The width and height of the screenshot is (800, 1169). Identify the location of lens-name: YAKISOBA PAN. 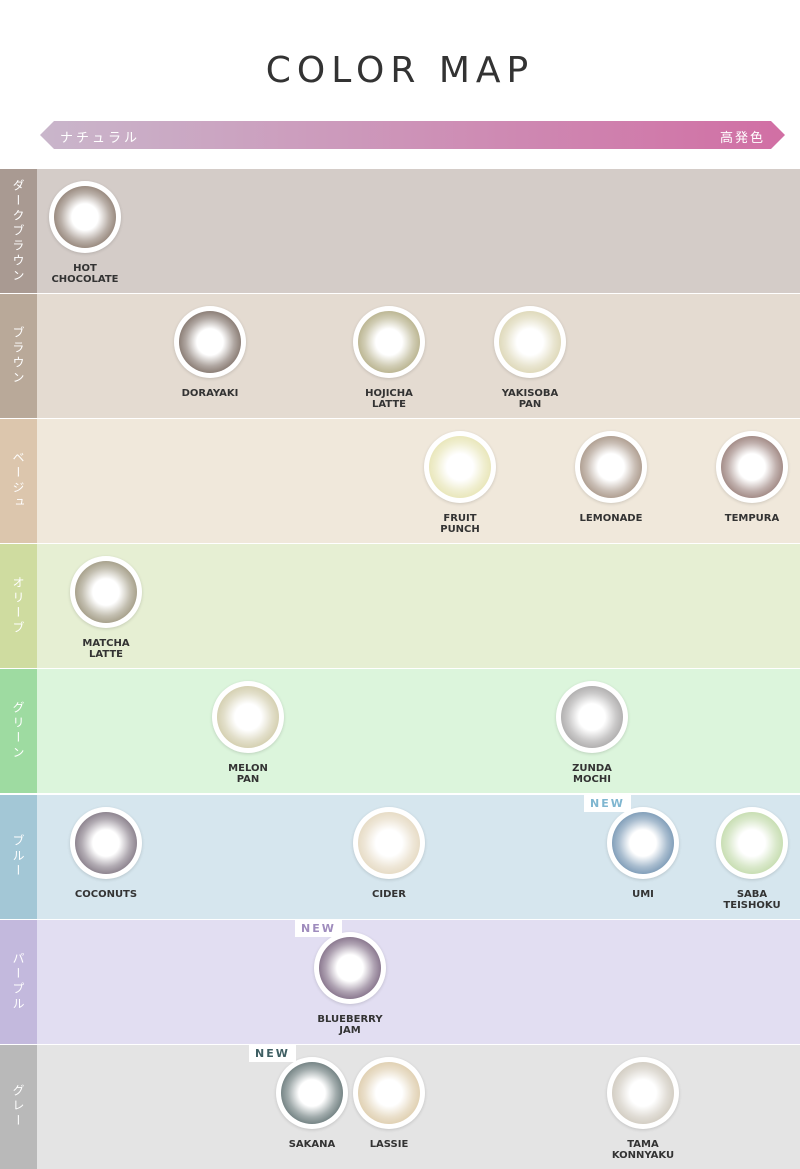
(530, 399).